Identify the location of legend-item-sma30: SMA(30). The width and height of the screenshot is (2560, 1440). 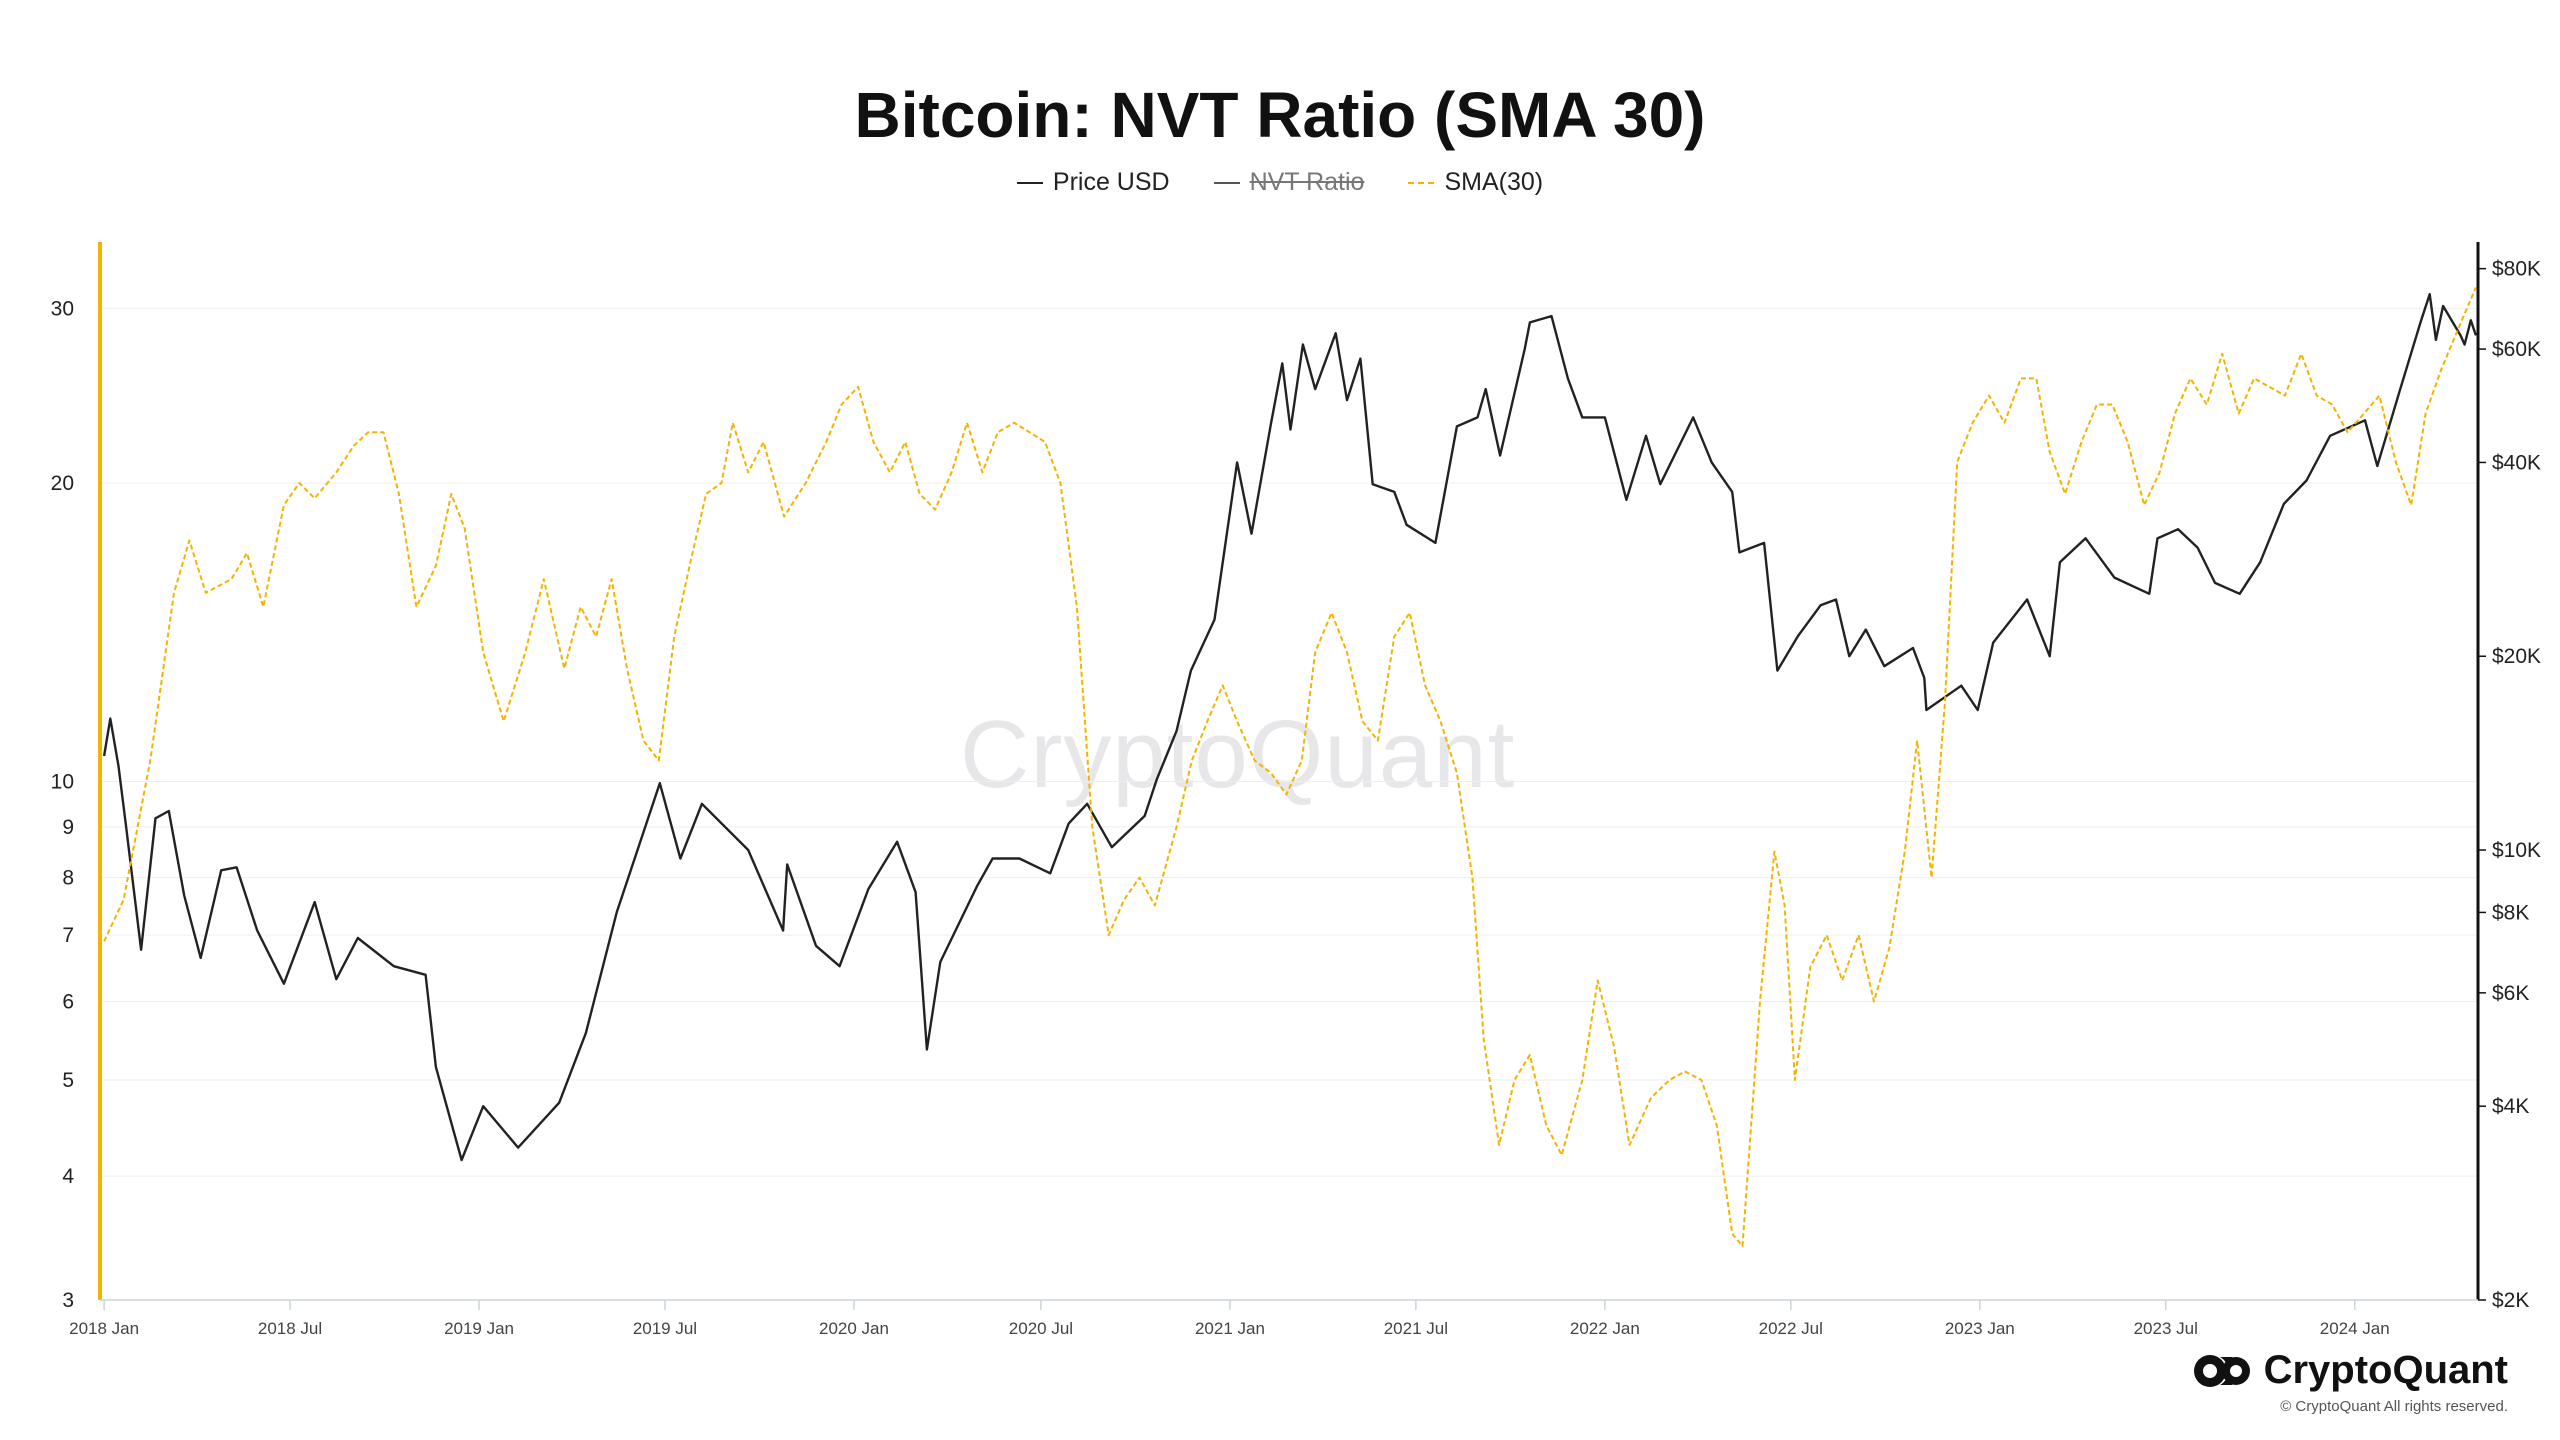
(1475, 182).